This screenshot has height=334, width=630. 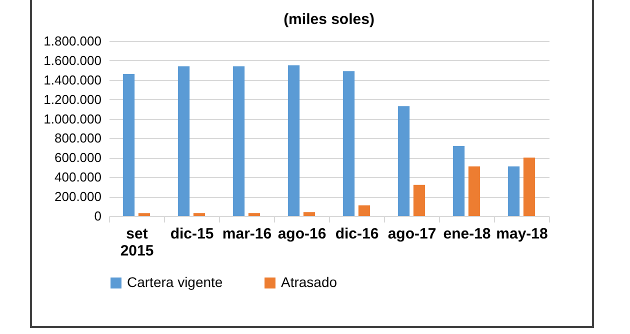 What do you see at coordinates (467, 234) in the screenshot?
I see `x-tick-label: ene-18` at bounding box center [467, 234].